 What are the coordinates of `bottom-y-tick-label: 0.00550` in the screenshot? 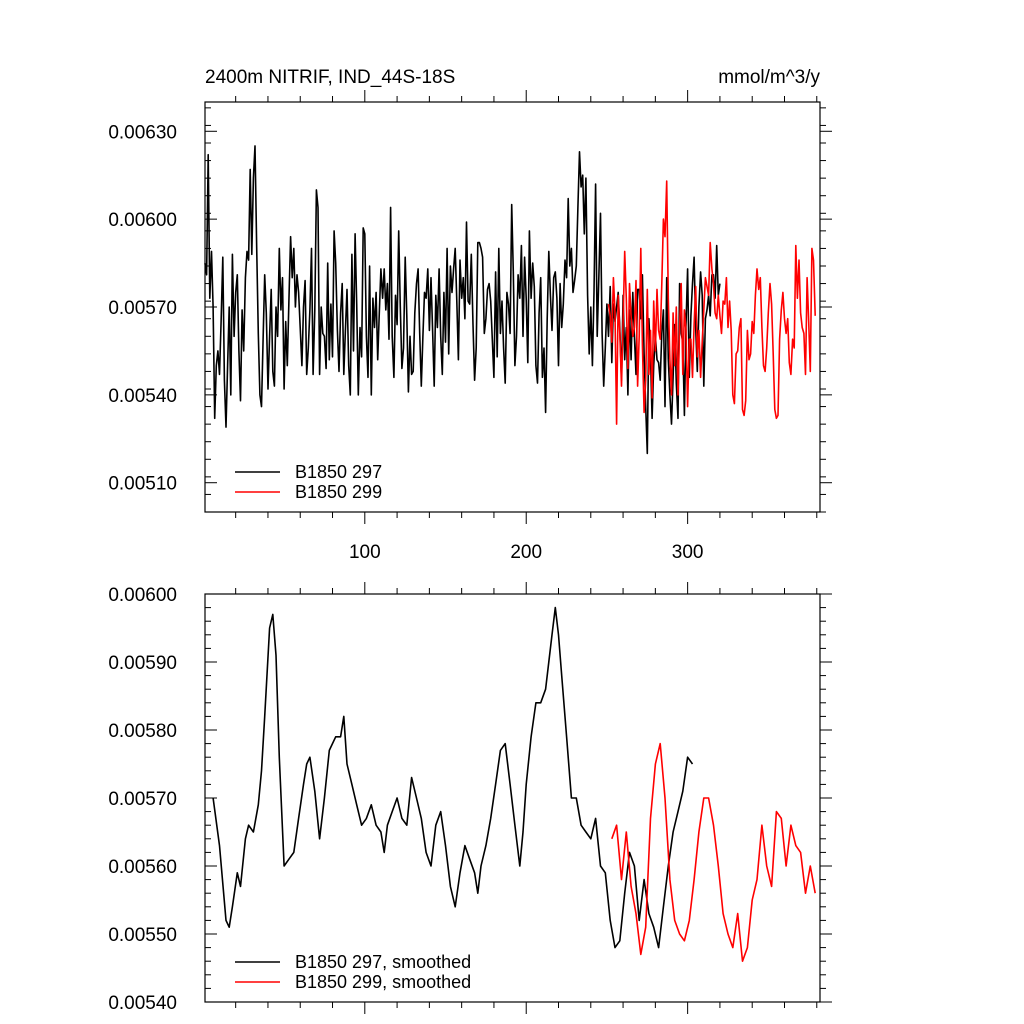 It's located at (142, 935).